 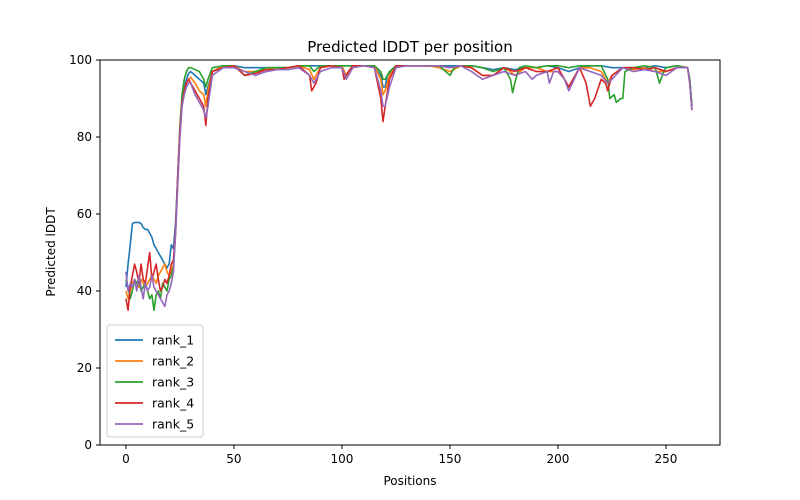 I want to click on legend-label: rank_2, so click(x=173, y=361).